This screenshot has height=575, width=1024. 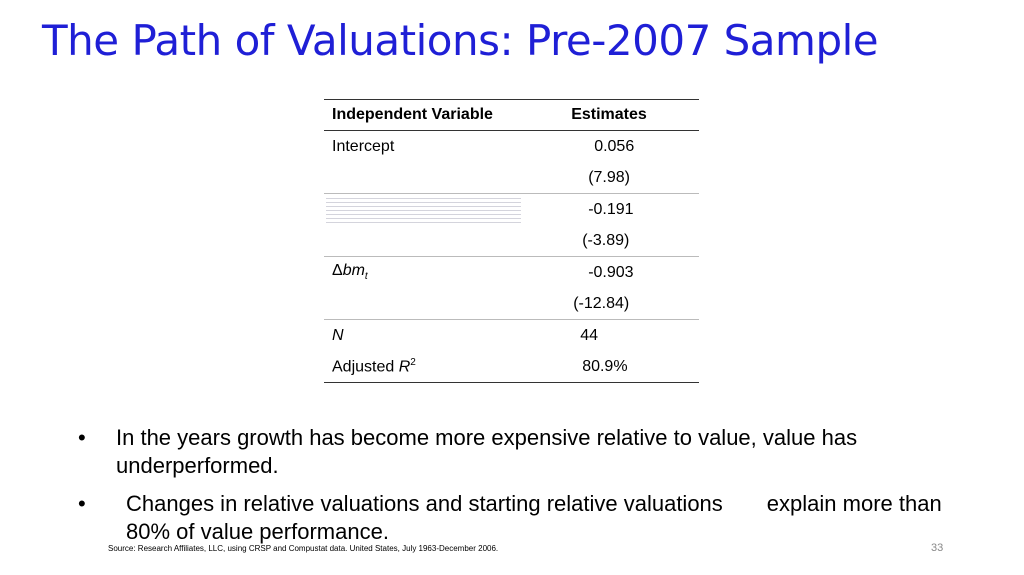 What do you see at coordinates (446, 335) in the screenshot?
I see `row-label-n: N` at bounding box center [446, 335].